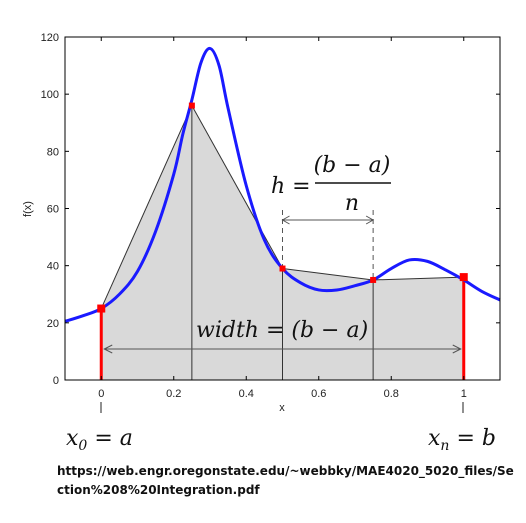  I want to click on y-tick-label: 100, so click(50, 95).